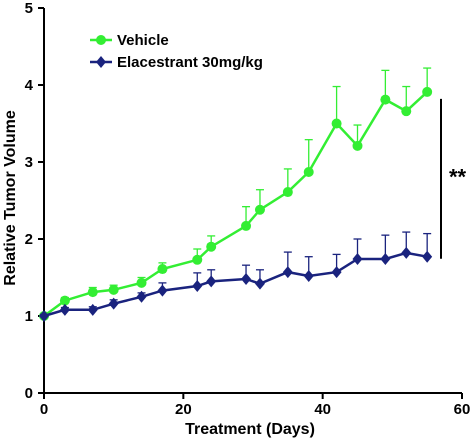 The height and width of the screenshot is (438, 474). Describe the element at coordinates (29, 239) in the screenshot. I see `y-tick-label: 2` at that location.